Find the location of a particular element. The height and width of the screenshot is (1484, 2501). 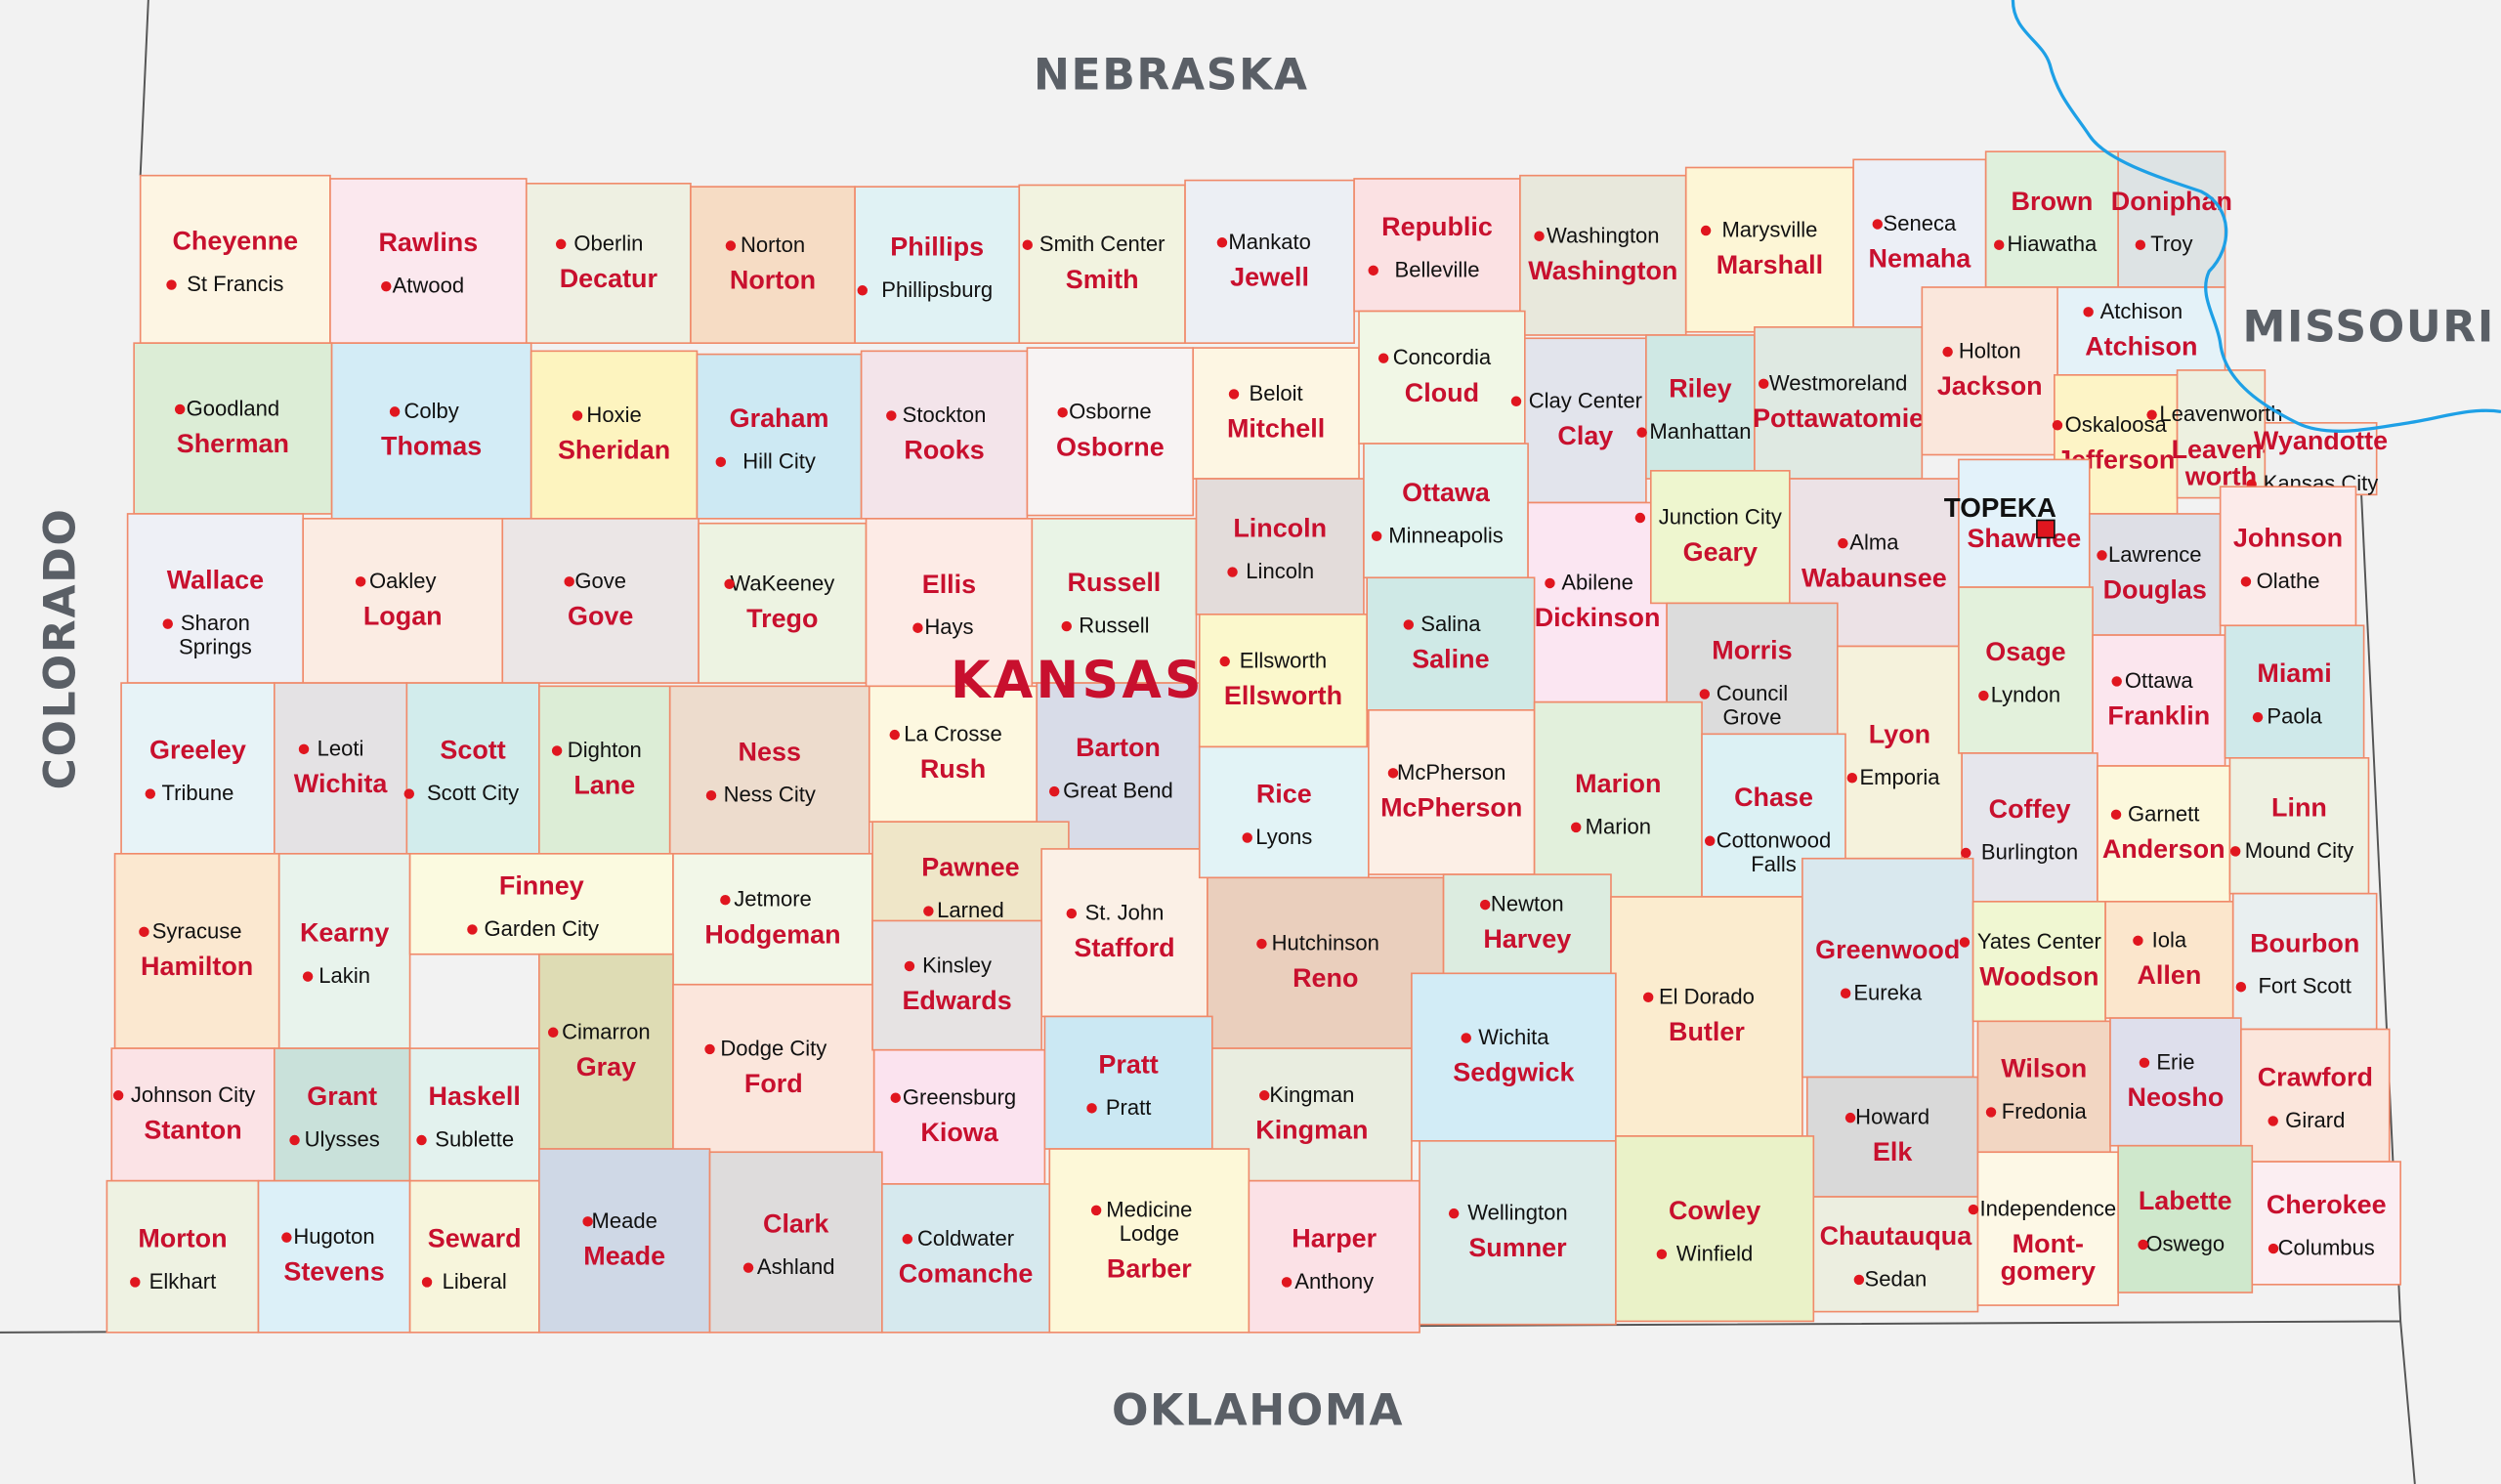

county-seat-label: Leoti is located at coordinates (341, 748).